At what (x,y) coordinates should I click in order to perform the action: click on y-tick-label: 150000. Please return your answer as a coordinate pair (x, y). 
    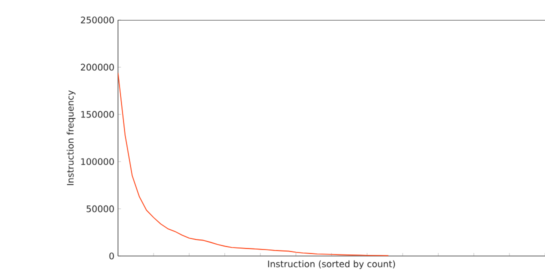
    Looking at the image, I should click on (97, 114).